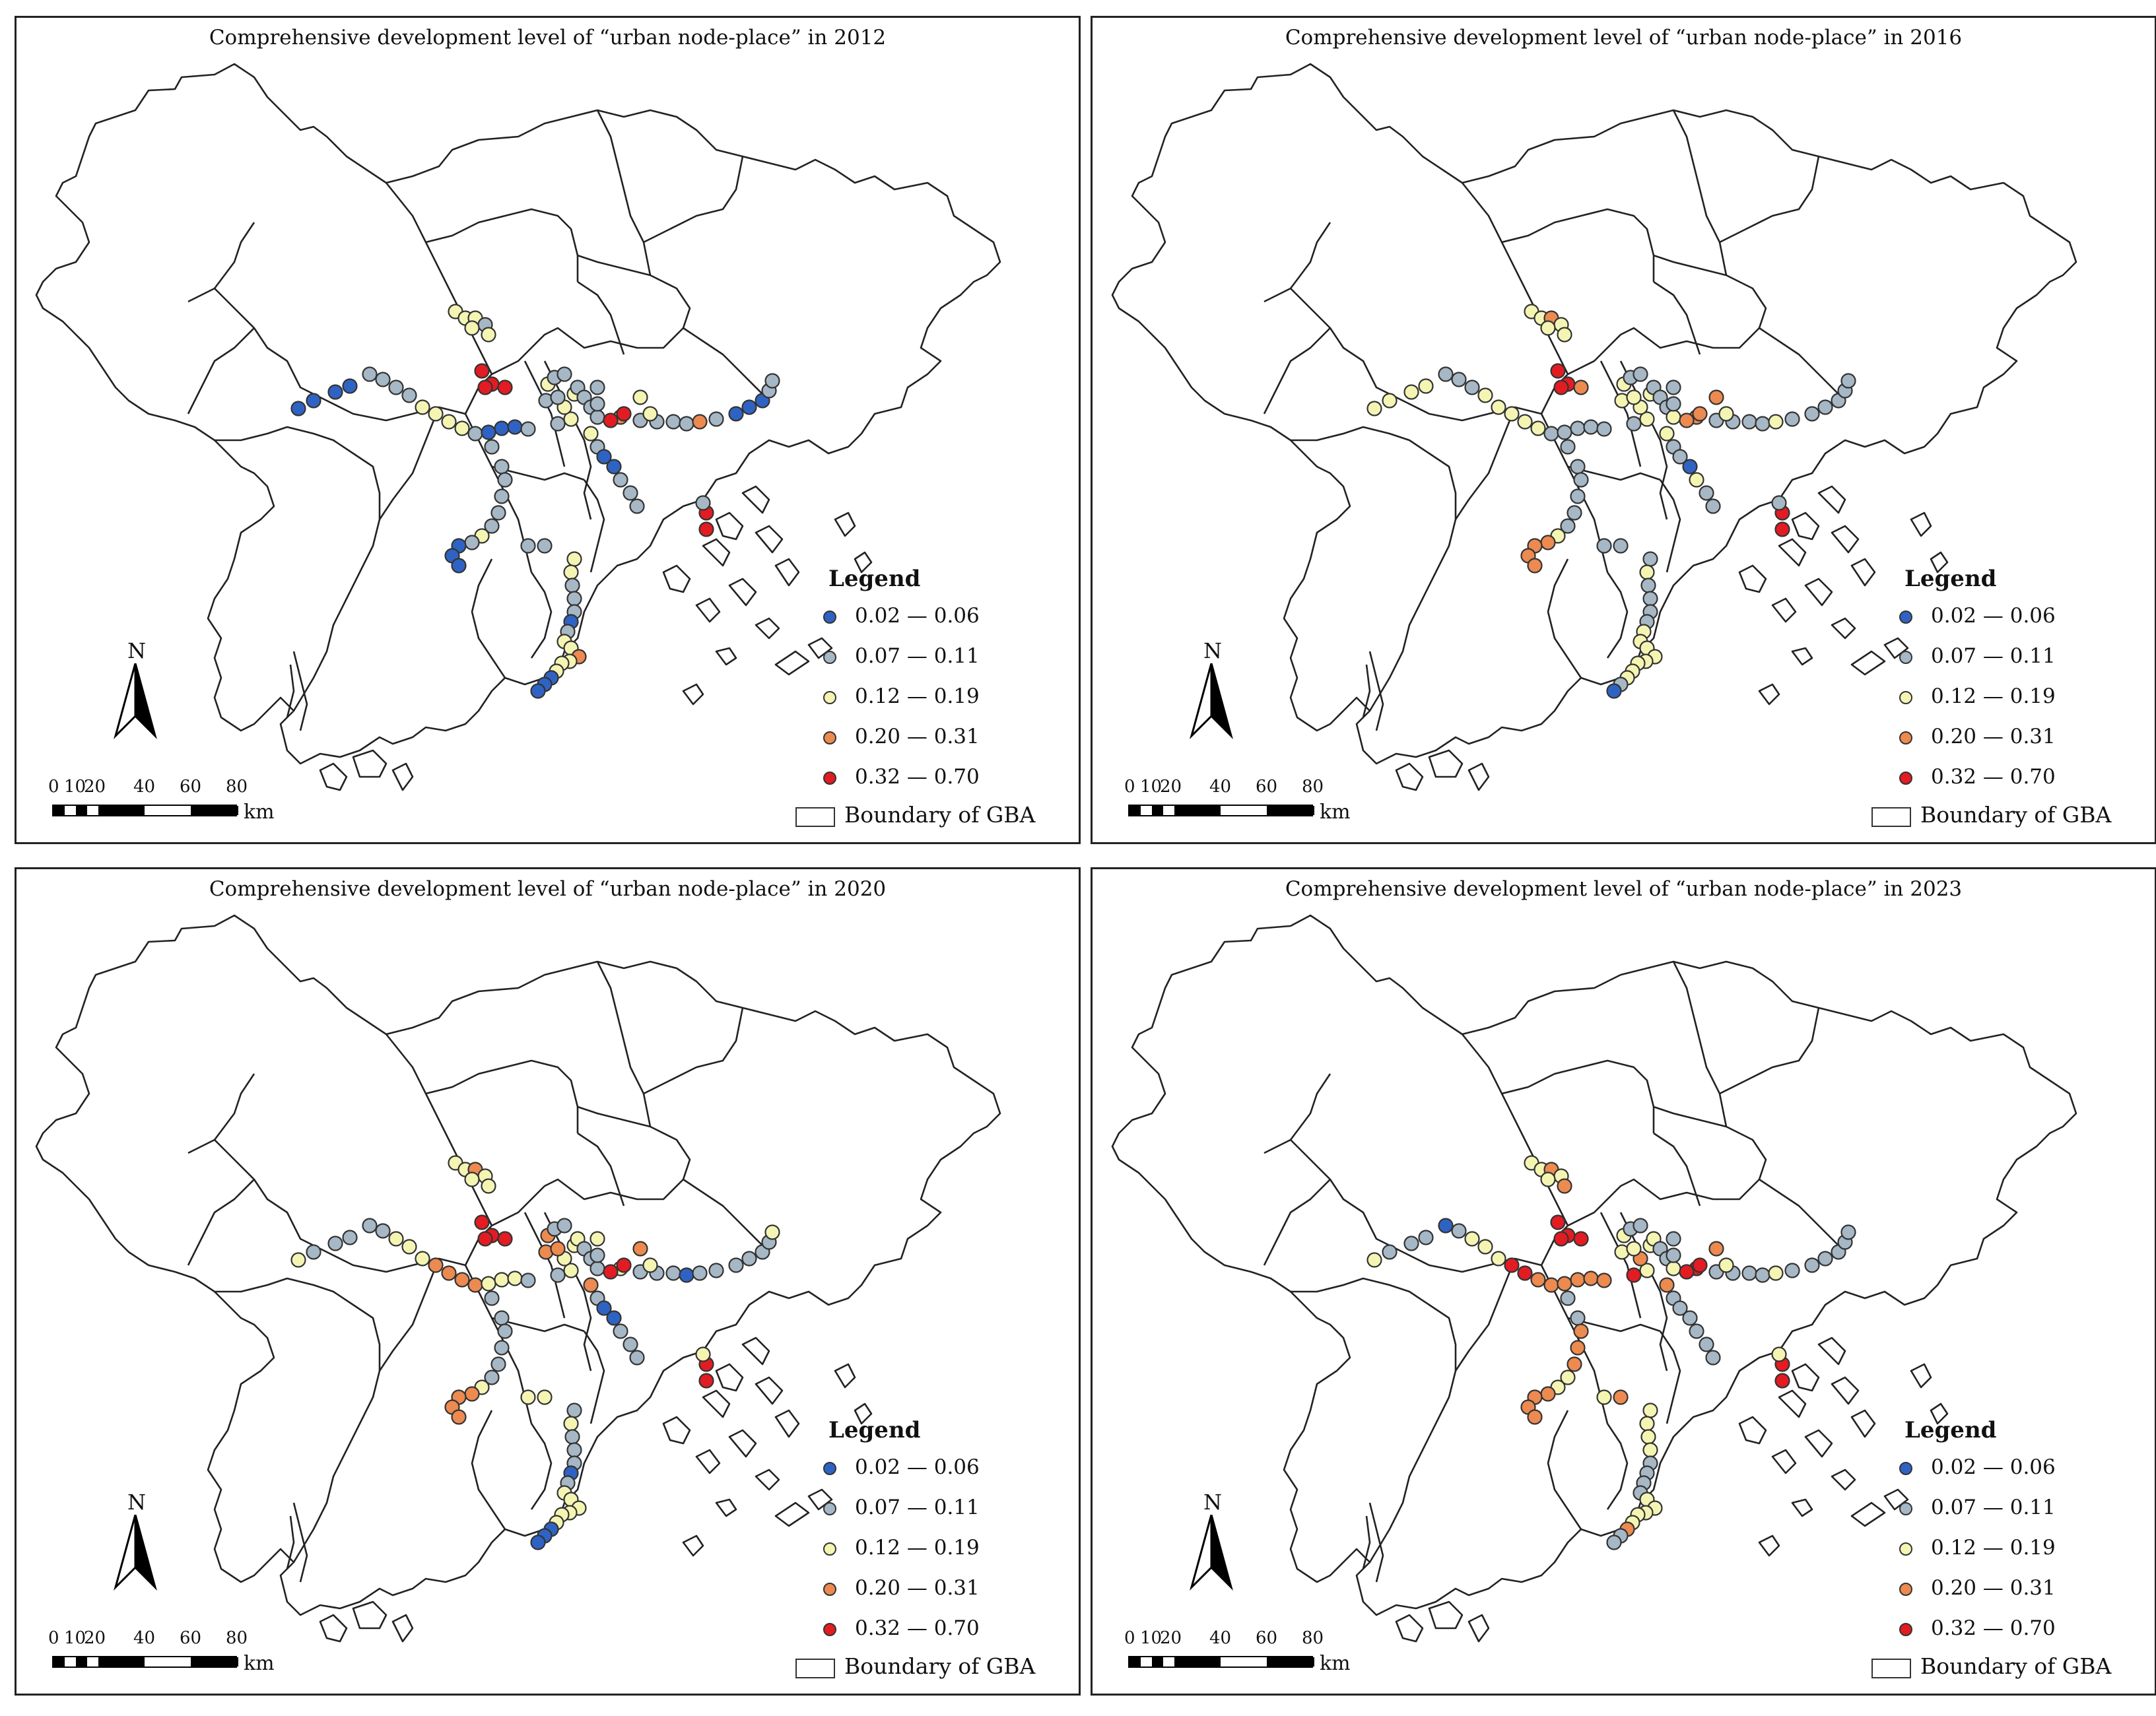 Image resolution: width=2156 pixels, height=1716 pixels. What do you see at coordinates (917, 1588) in the screenshot?
I see `legend-label: 0.20 — 0.31` at bounding box center [917, 1588].